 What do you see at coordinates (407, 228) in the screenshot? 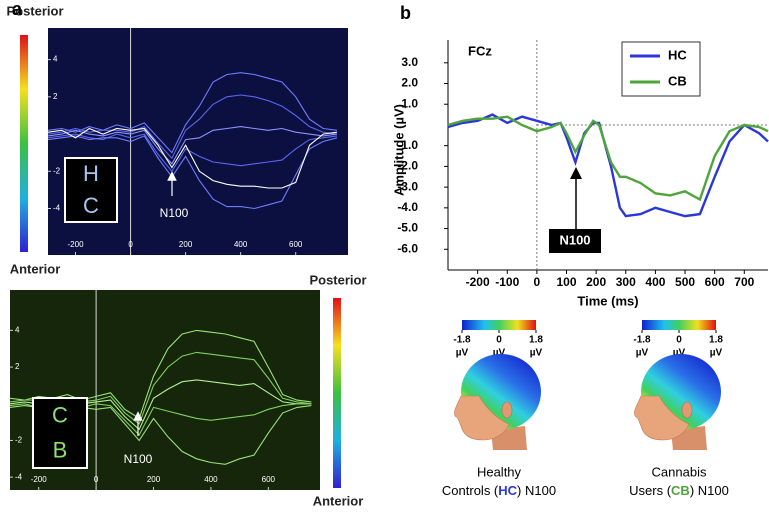
I see `y-tick-label: -5.0` at bounding box center [407, 228].